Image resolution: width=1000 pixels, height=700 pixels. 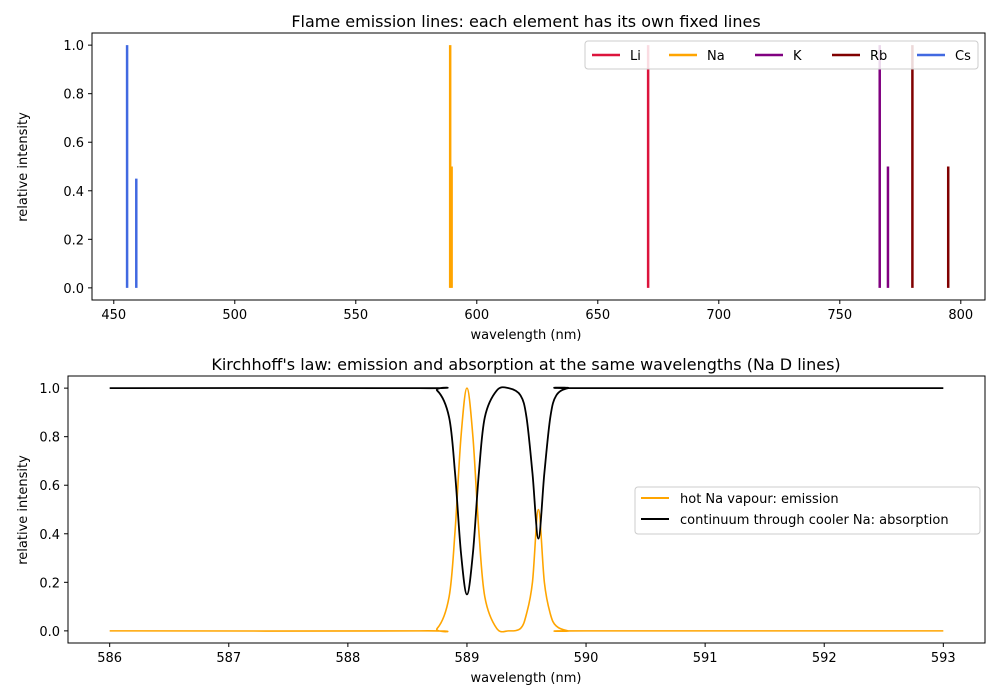 What do you see at coordinates (635, 56) in the screenshot?
I see `legend-label: Li` at bounding box center [635, 56].